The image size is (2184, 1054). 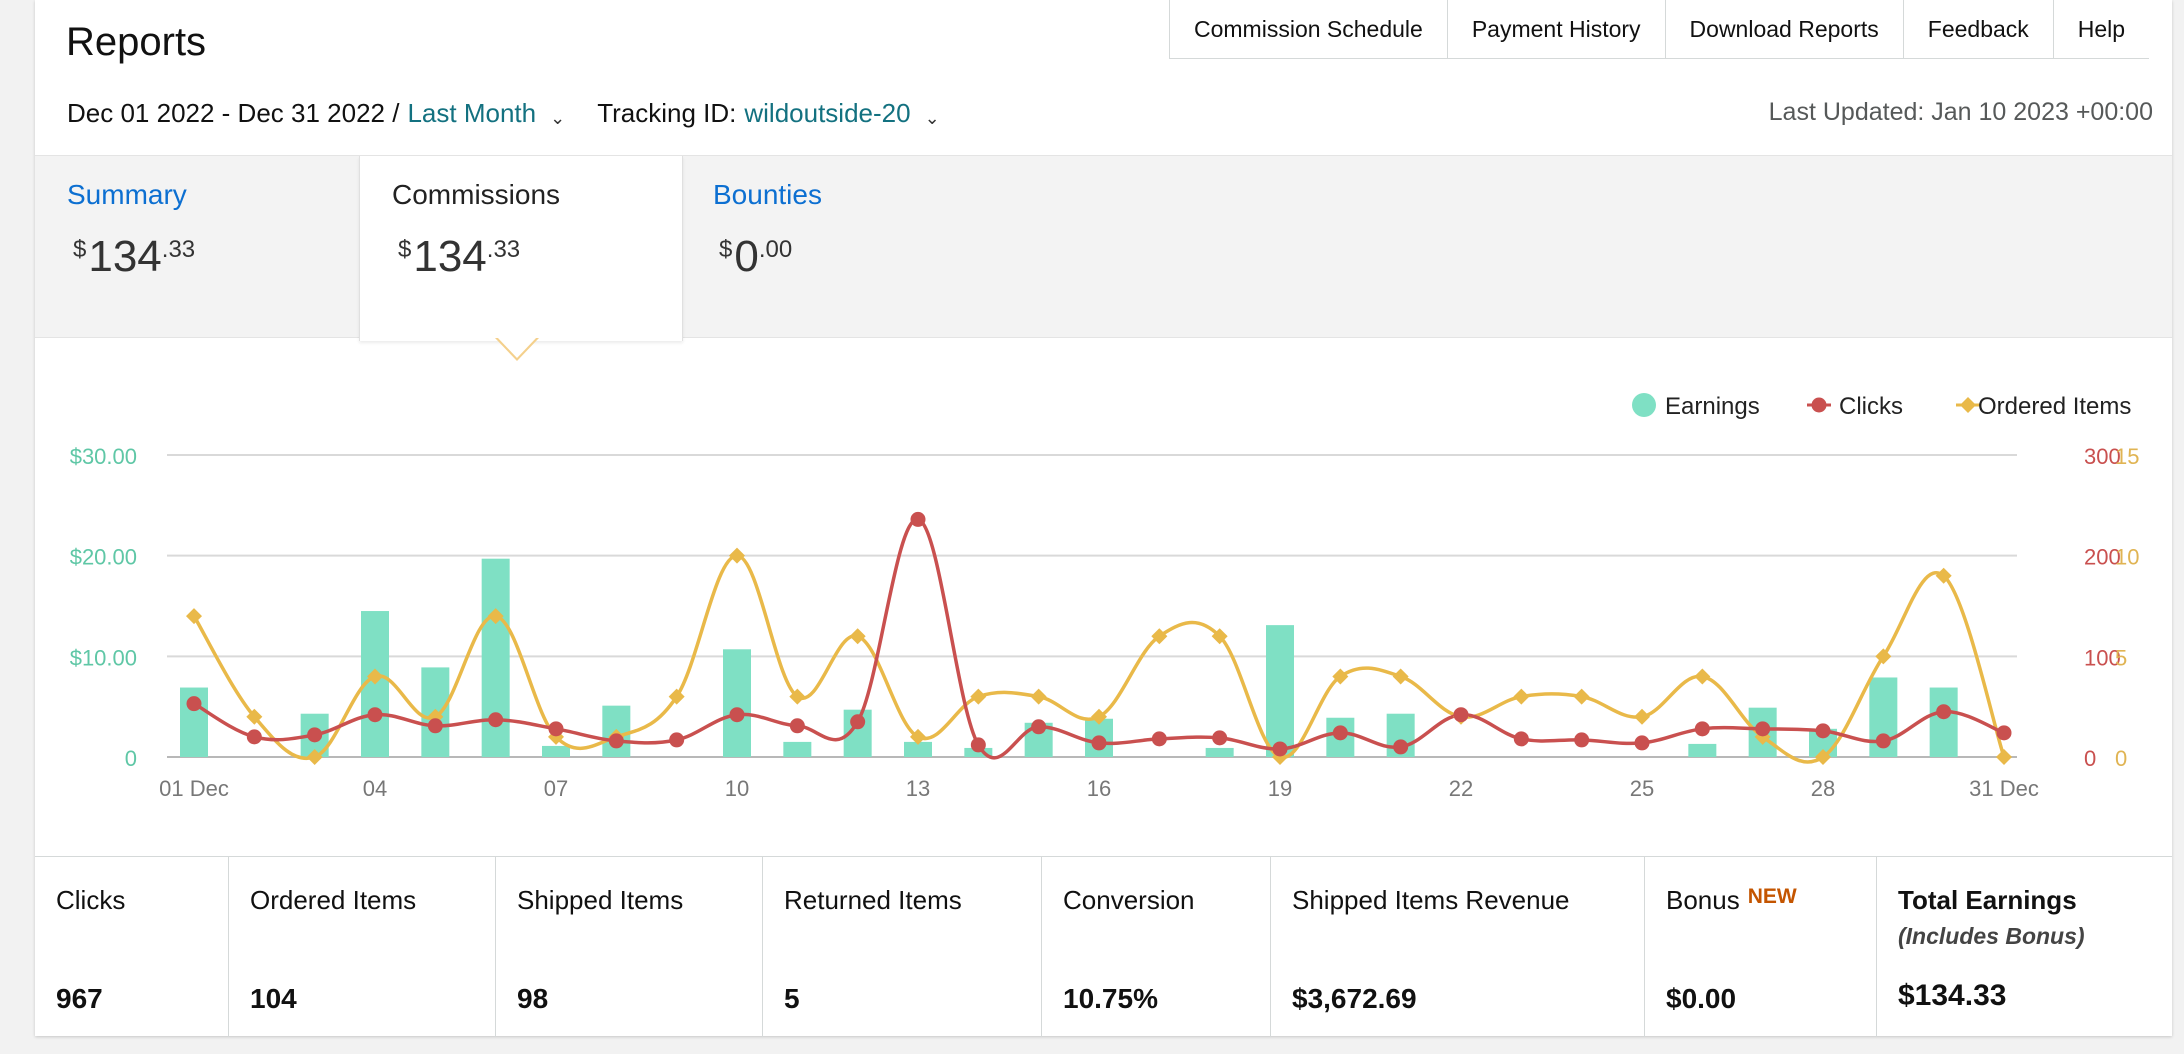 What do you see at coordinates (1772, 896) in the screenshot?
I see `new-badge: NEW` at bounding box center [1772, 896].